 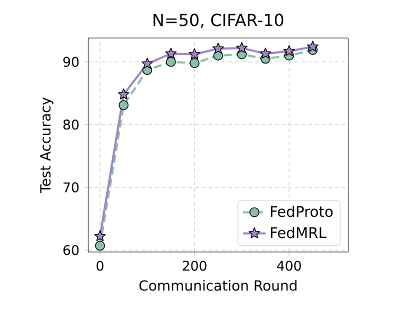 I want to click on y-axis-title: Test Accuracy, so click(x=47, y=145).